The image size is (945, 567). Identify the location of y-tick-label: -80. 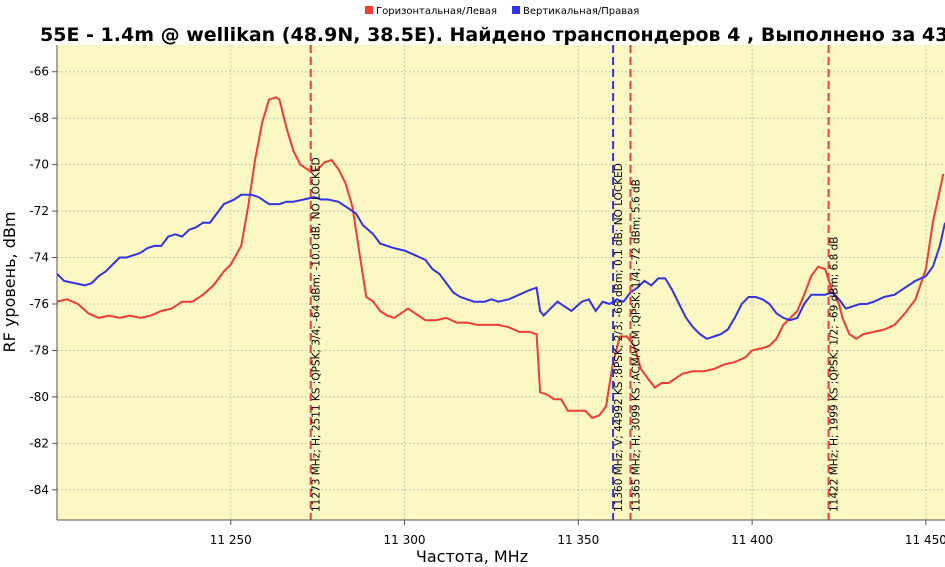
(39, 397).